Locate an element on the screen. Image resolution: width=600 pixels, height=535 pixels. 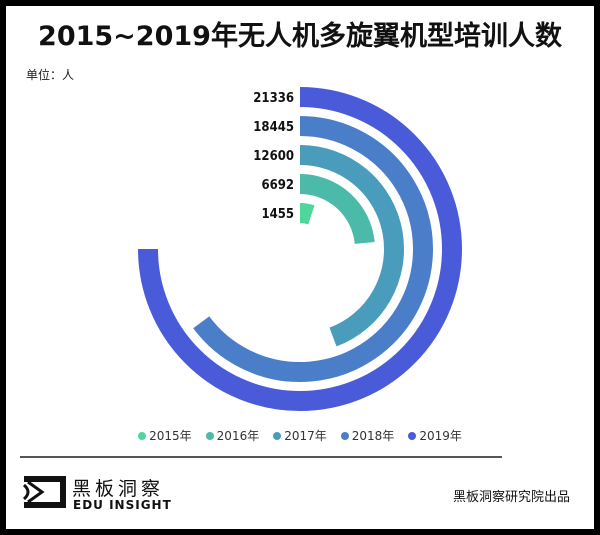
credit-text: 黑板洞察研究院出品 is located at coordinates (511, 497).